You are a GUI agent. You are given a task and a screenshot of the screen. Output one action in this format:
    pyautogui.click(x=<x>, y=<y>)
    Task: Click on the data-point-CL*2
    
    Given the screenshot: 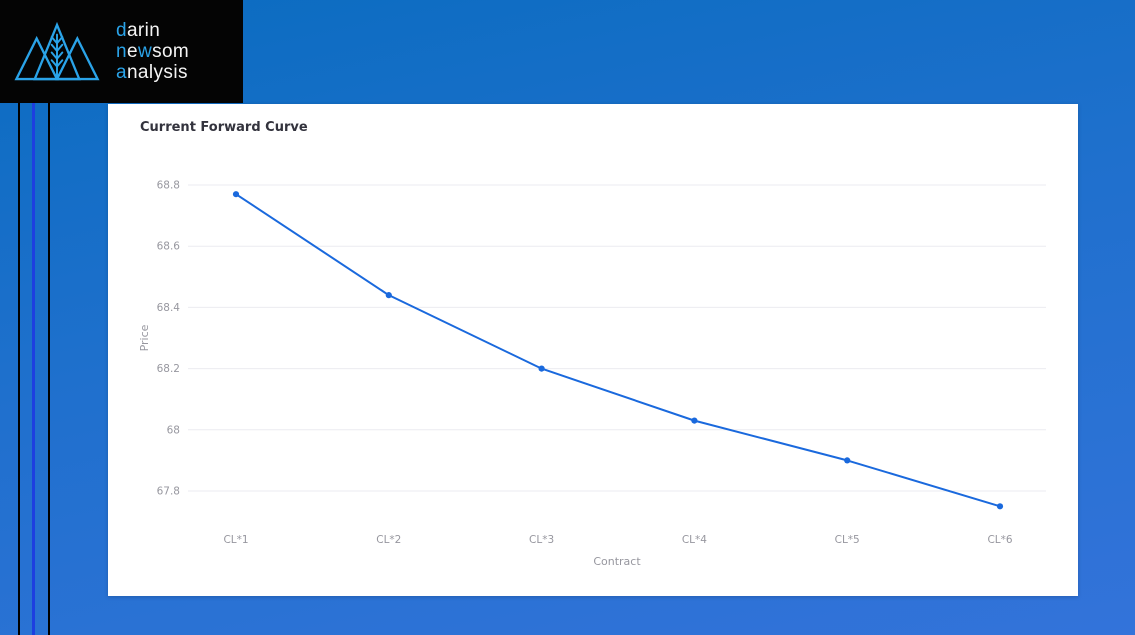 What is the action you would take?
    pyautogui.click(x=388, y=295)
    